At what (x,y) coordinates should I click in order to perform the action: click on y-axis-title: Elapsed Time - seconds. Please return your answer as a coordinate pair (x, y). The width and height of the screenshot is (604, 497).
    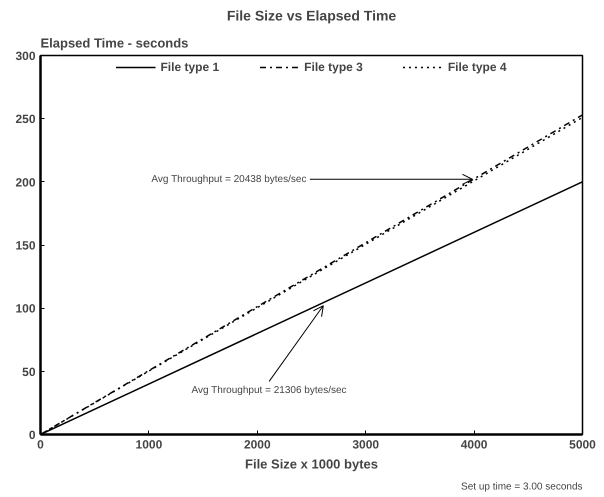
    Looking at the image, I should click on (114, 43).